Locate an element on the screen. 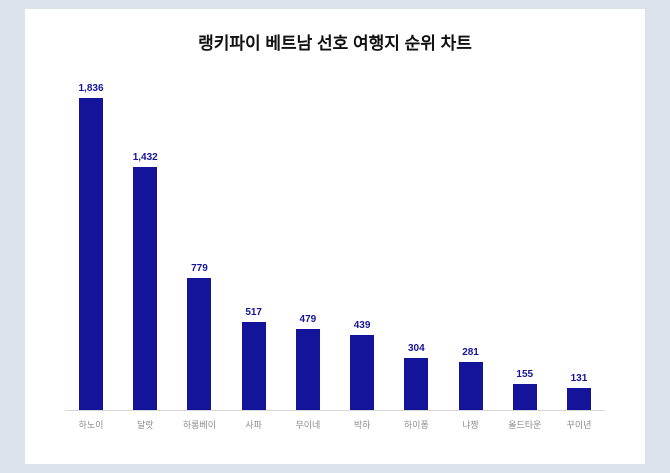  bar-group: 439 is located at coordinates (362, 365).